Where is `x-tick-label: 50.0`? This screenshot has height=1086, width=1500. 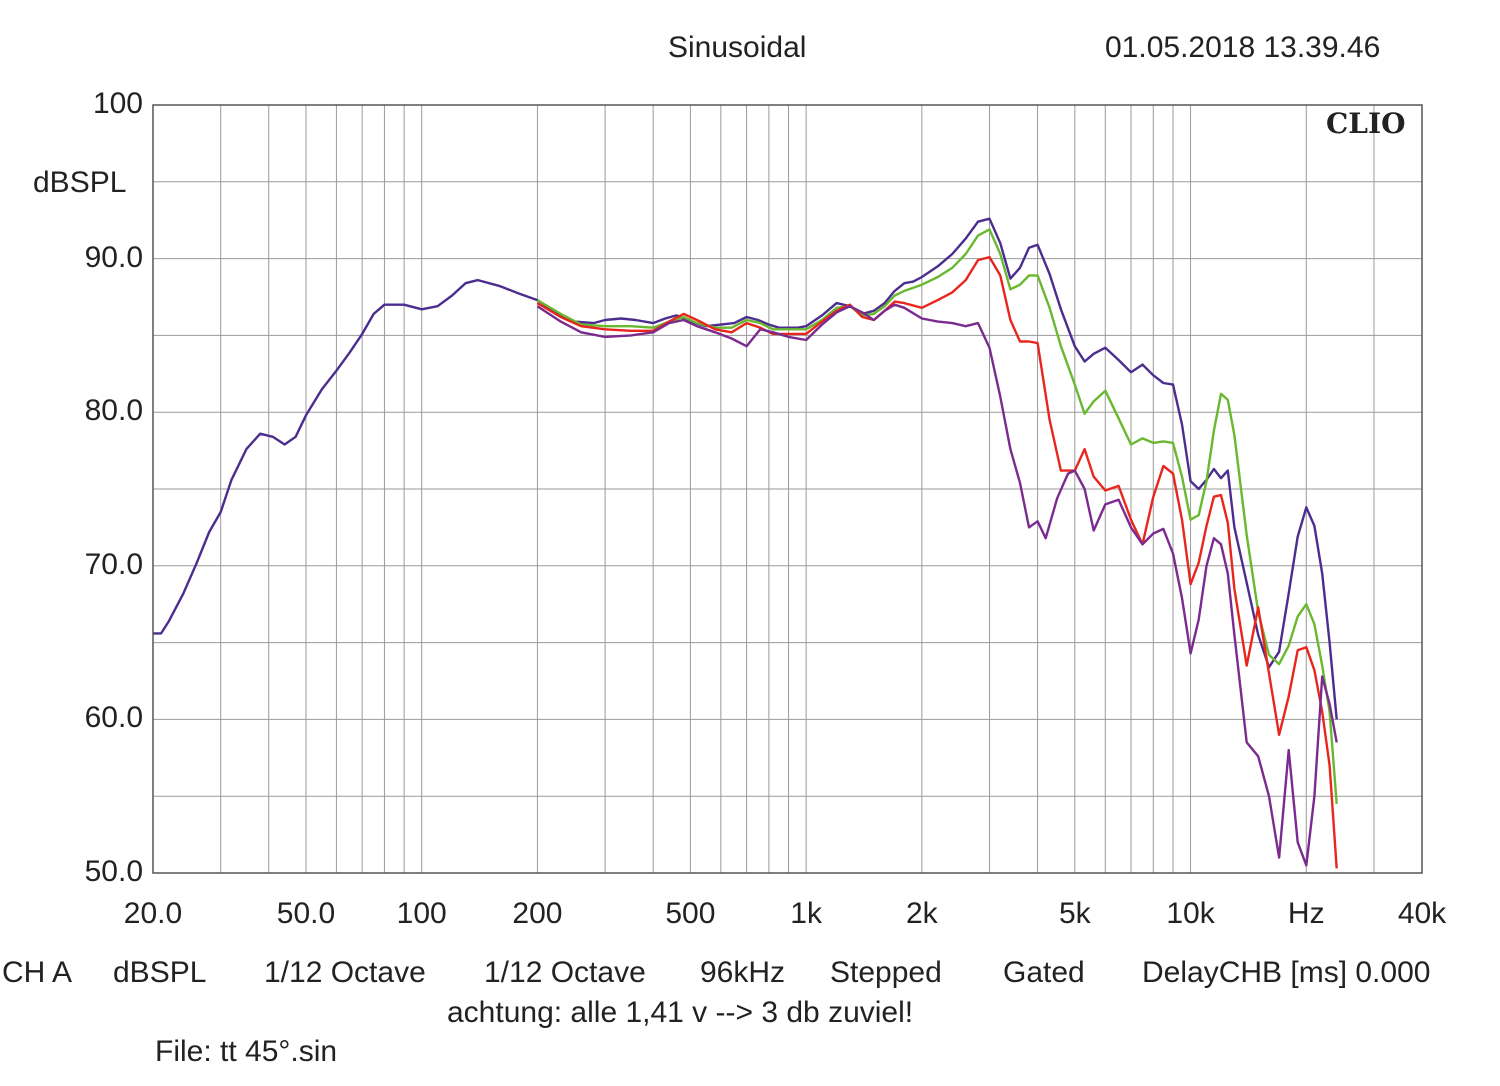
x-tick-label: 50.0 is located at coordinates (306, 913).